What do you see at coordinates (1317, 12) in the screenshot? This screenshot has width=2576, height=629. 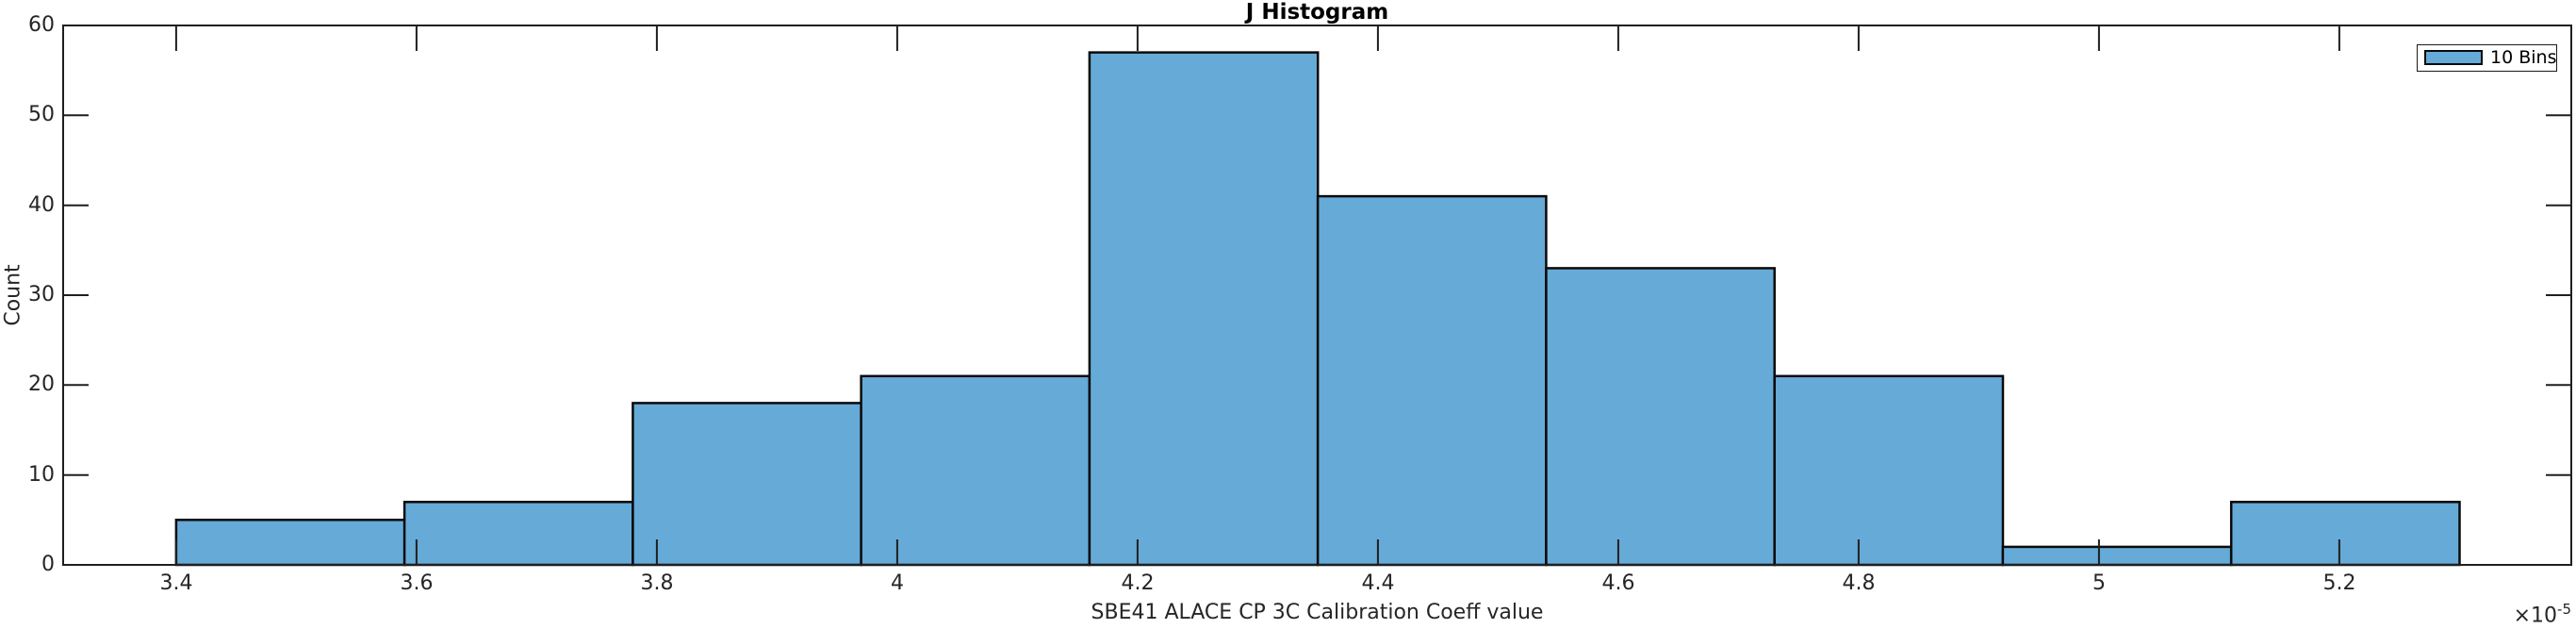 I see `chart-title: J Histogram` at bounding box center [1317, 12].